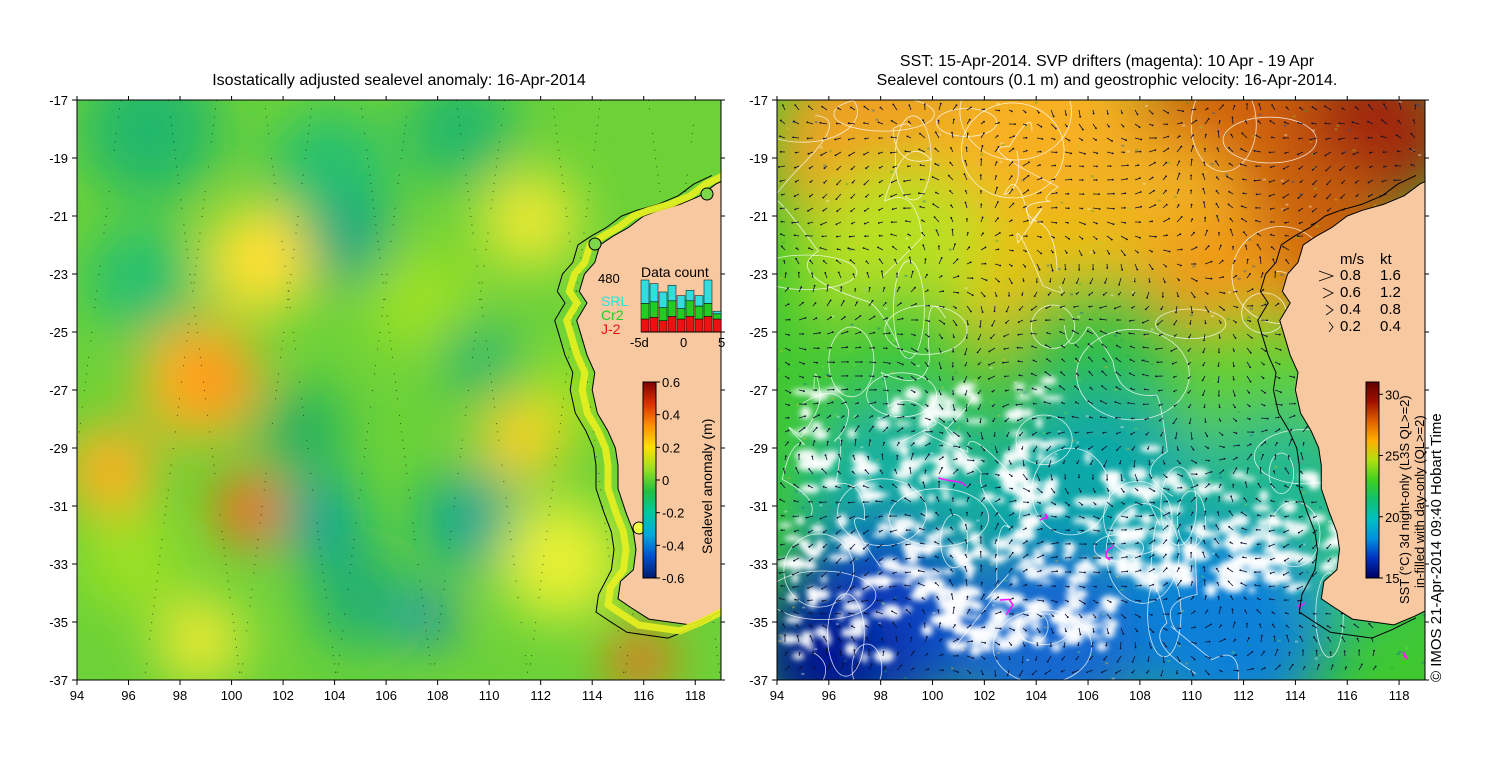  I want to click on coastal-tide-gauge-band, so click(641, 403).